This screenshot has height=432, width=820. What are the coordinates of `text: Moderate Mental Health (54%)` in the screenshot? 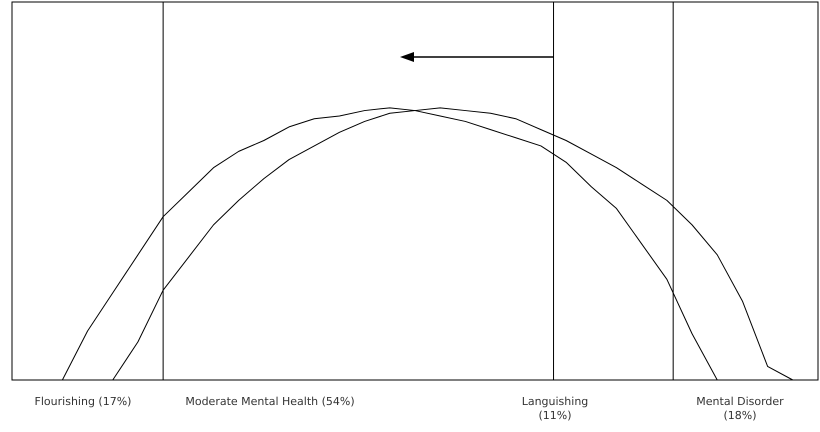 It's located at (270, 401).